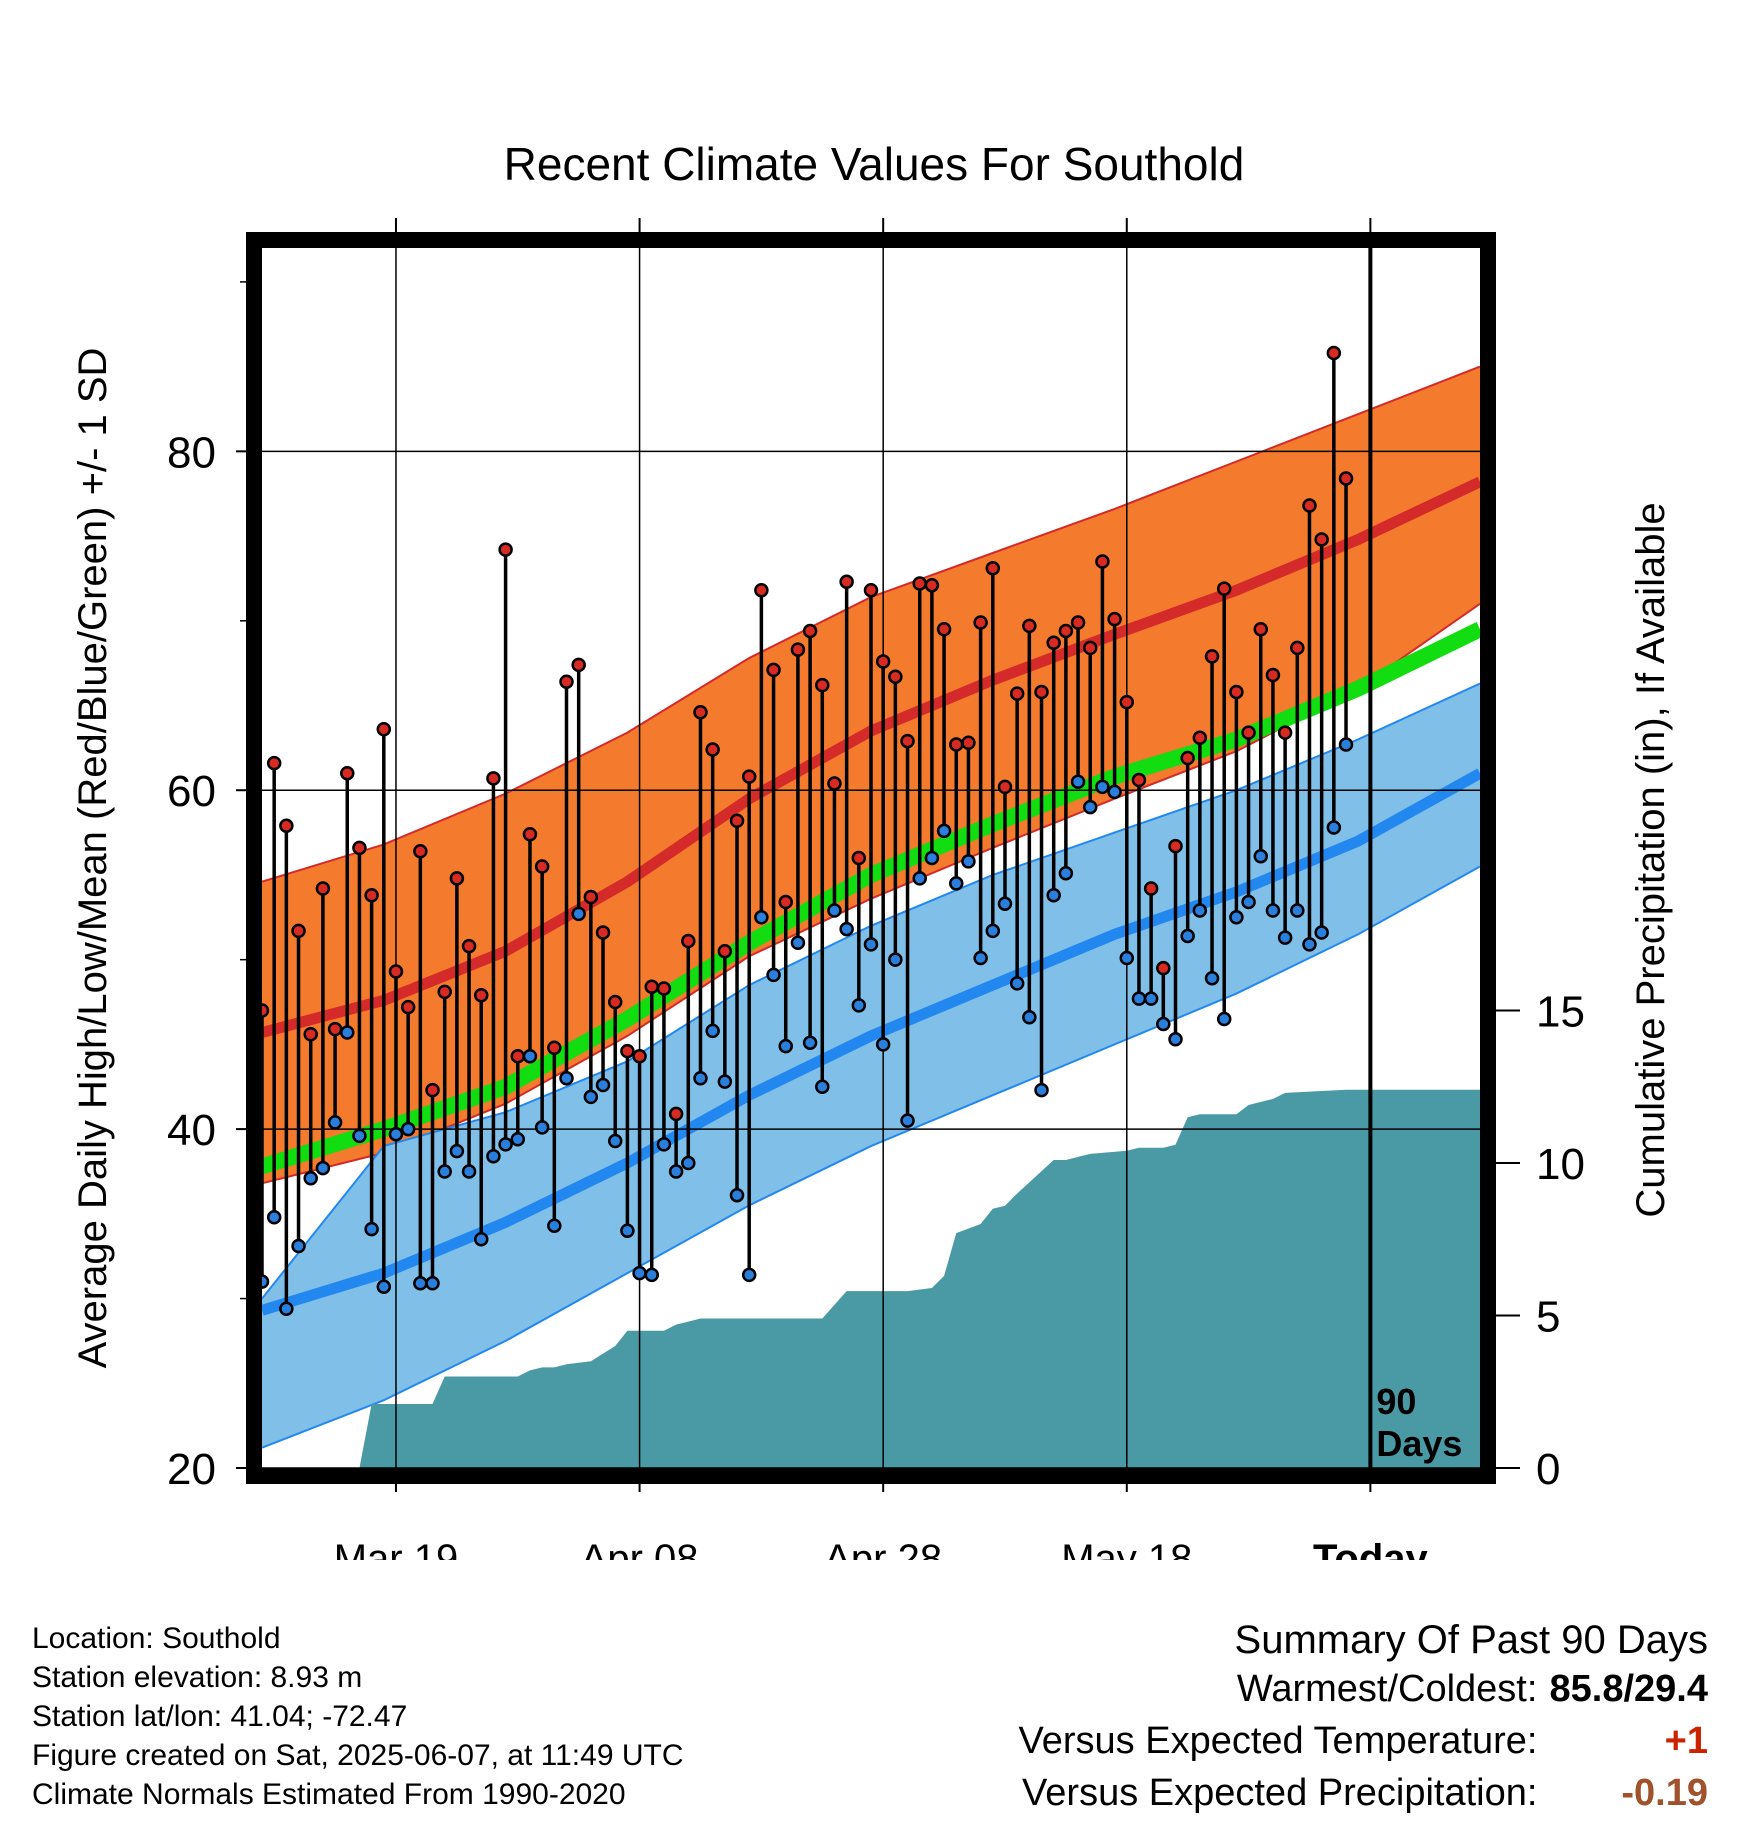  I want to click on x-tick-label: Apr 28, so click(883, 1548).